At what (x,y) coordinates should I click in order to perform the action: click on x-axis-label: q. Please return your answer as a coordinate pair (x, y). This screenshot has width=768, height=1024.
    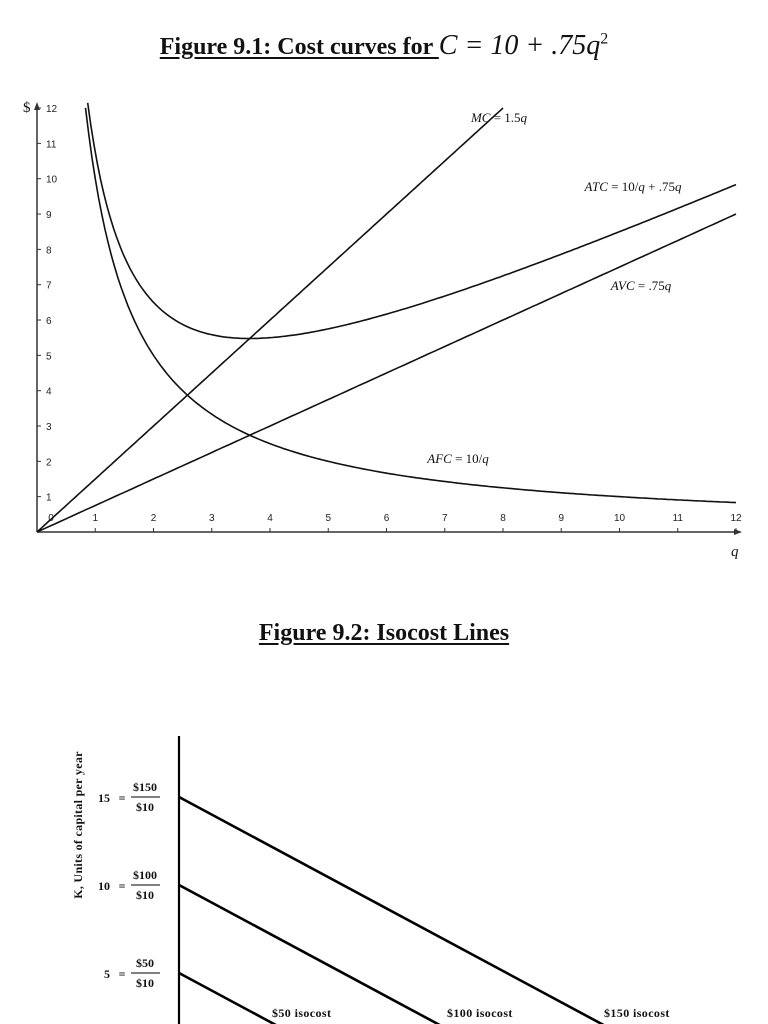
    Looking at the image, I should click on (735, 552).